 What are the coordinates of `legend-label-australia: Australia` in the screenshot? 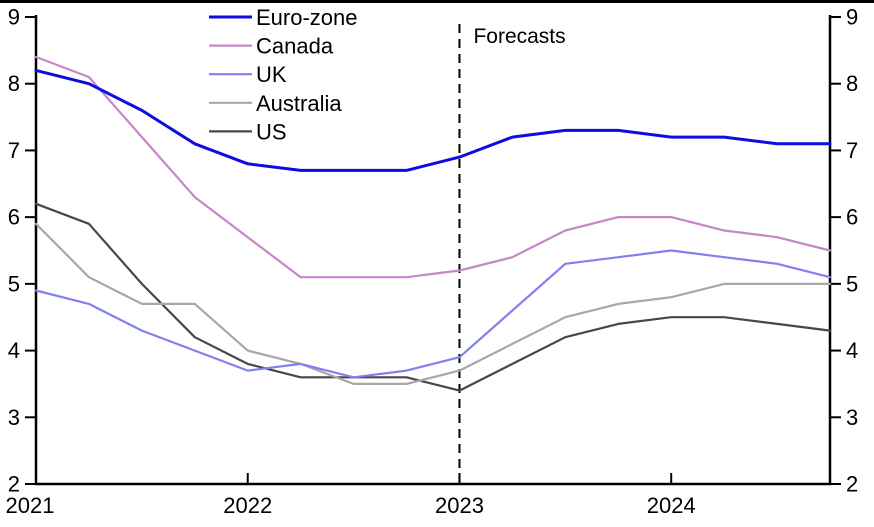 It's located at (299, 103).